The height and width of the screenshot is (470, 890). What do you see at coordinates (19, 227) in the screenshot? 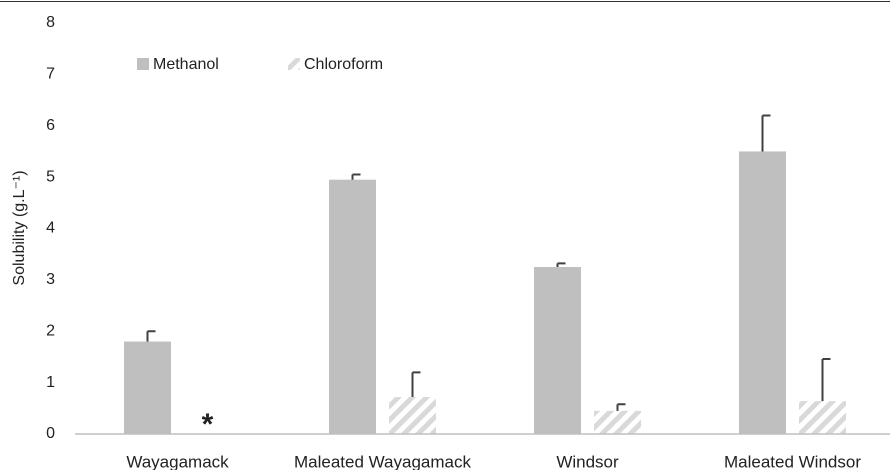
I see `y-axis-label: Solubility (g.L⁻¹)` at bounding box center [19, 227].